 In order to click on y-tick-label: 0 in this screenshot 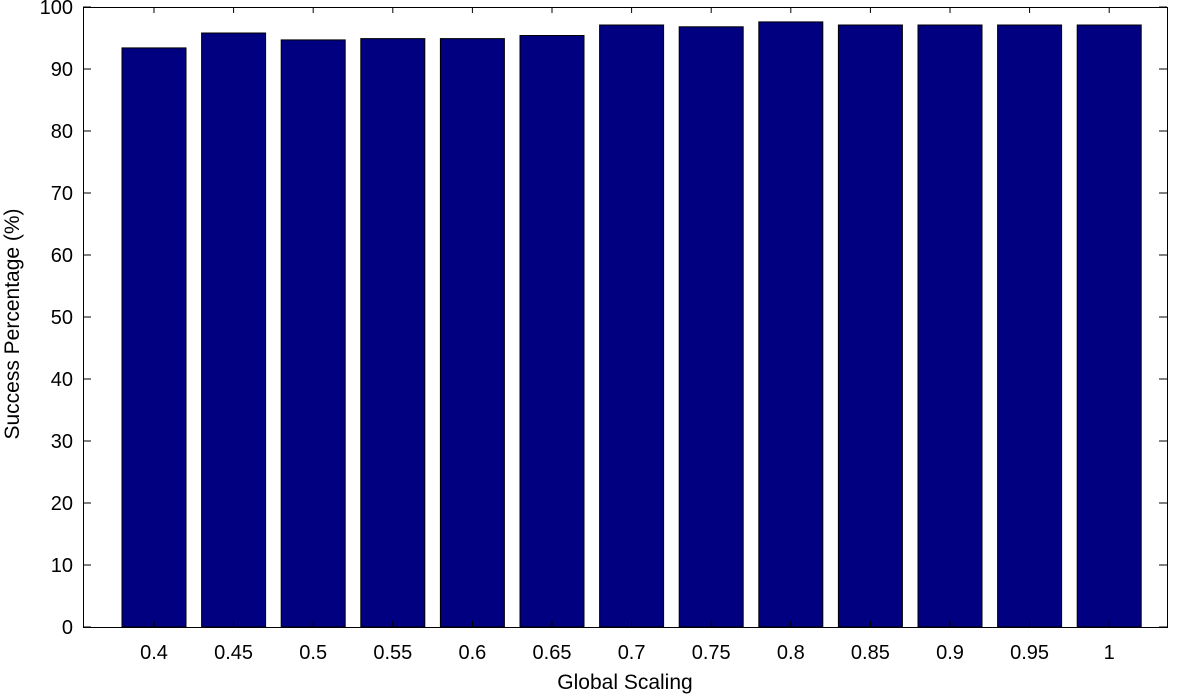, I will do `click(67, 628)`.